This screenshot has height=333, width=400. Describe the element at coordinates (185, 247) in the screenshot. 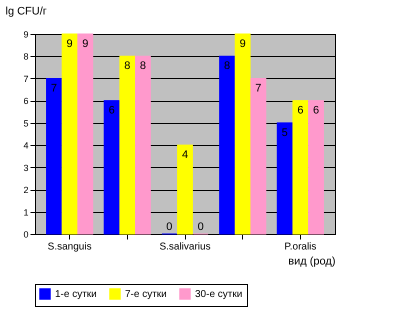

I see `x-tick-label: S.salivarius` at that location.